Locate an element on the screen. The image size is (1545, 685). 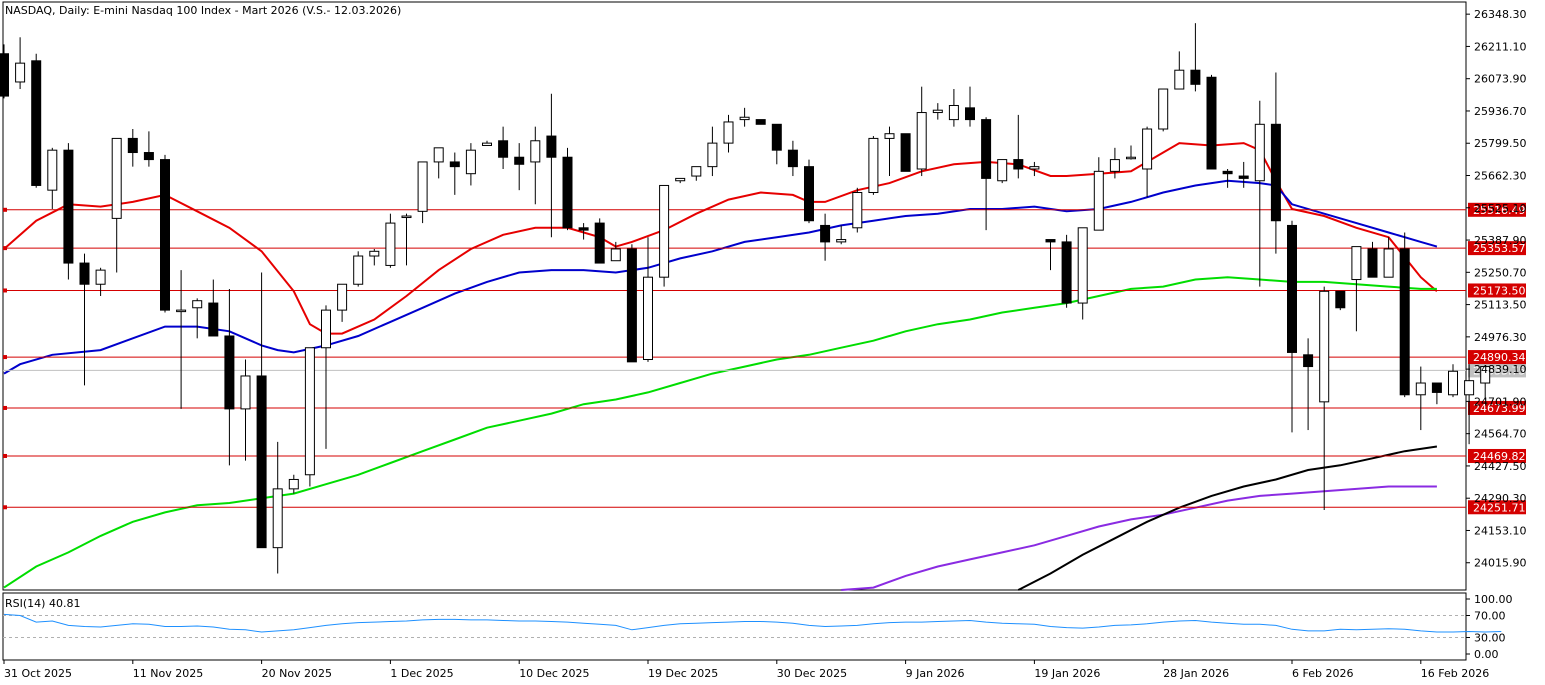
x-tick-label: 6 Feb 2026 is located at coordinates (1322, 673).